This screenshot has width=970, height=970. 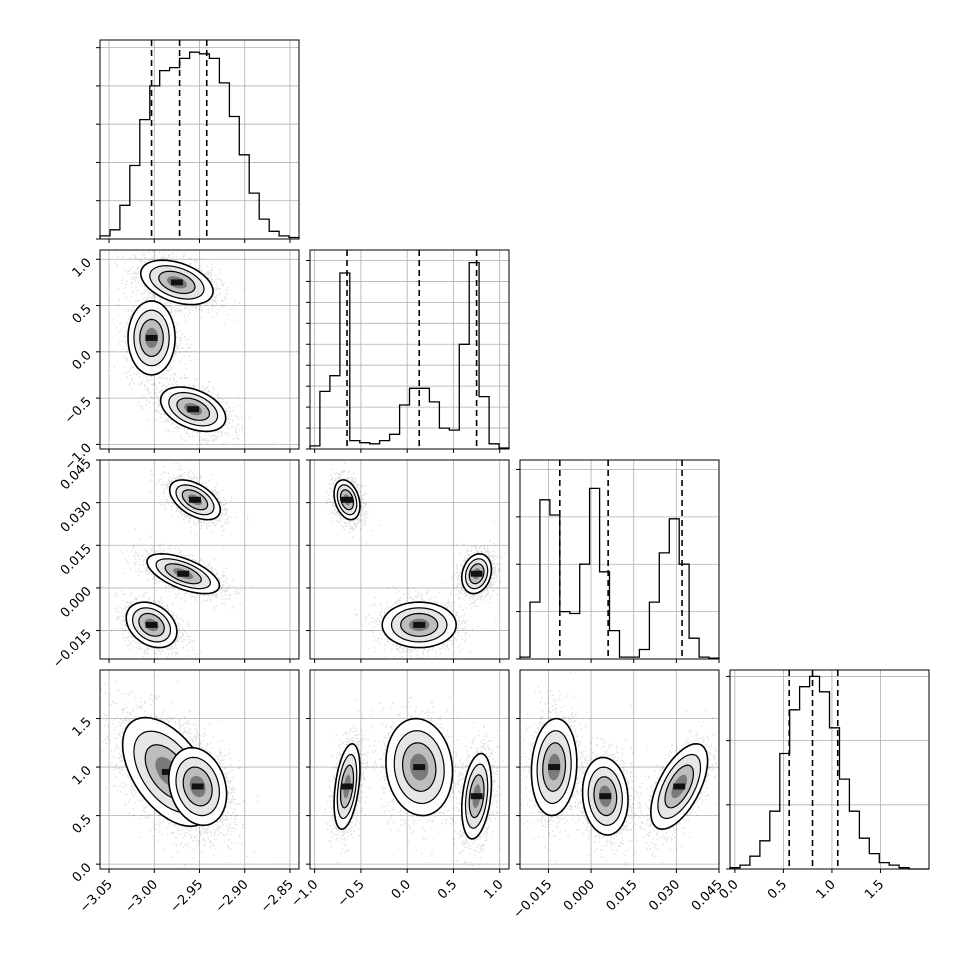 I want to click on x-tick-label: −2.95, so click(x=187, y=896).